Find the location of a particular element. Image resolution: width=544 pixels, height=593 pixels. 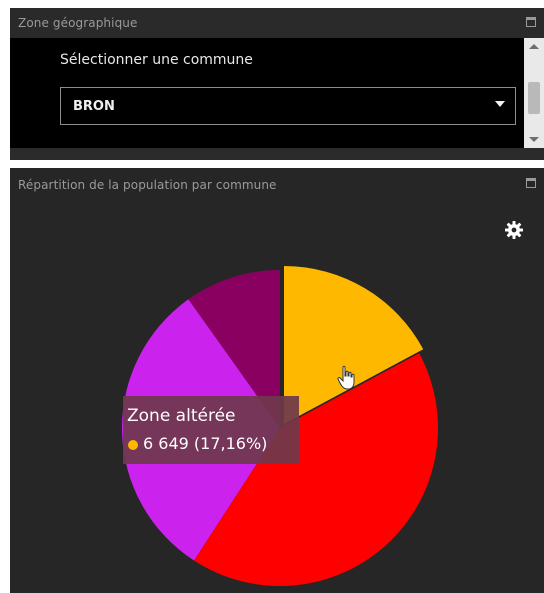

zone-panel-title: Zone géographique is located at coordinates (78, 23).